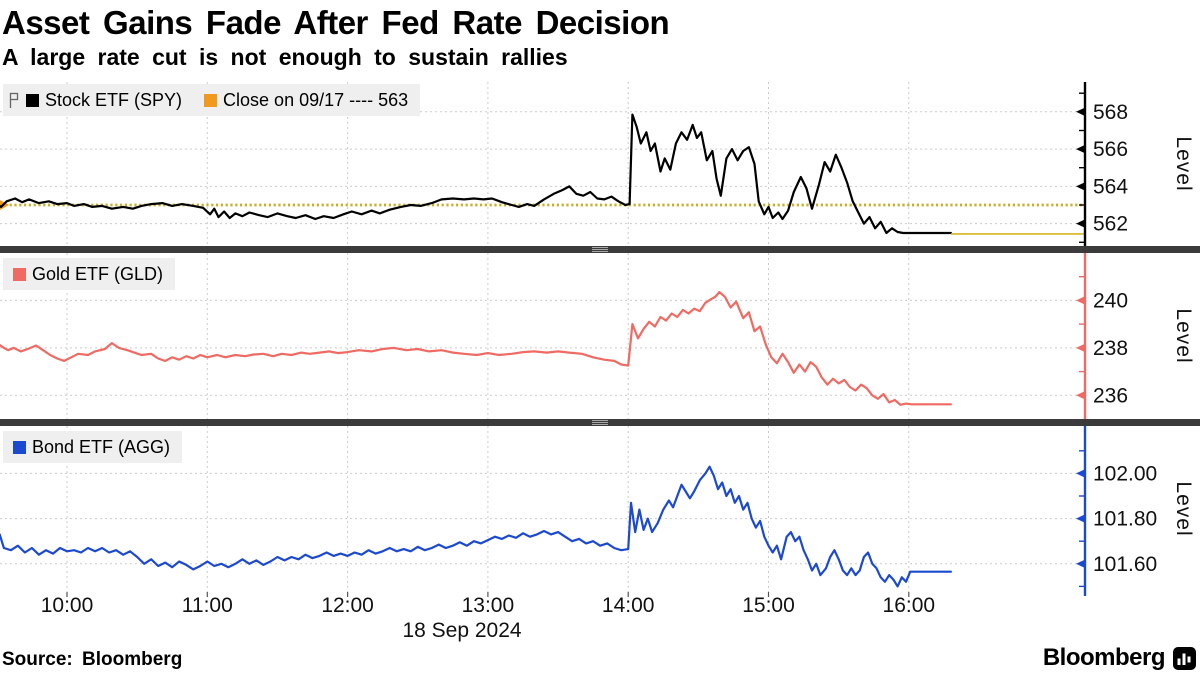 The height and width of the screenshot is (675, 1200). What do you see at coordinates (909, 605) in the screenshot?
I see `x-axis-tick-label: 16:00` at bounding box center [909, 605].